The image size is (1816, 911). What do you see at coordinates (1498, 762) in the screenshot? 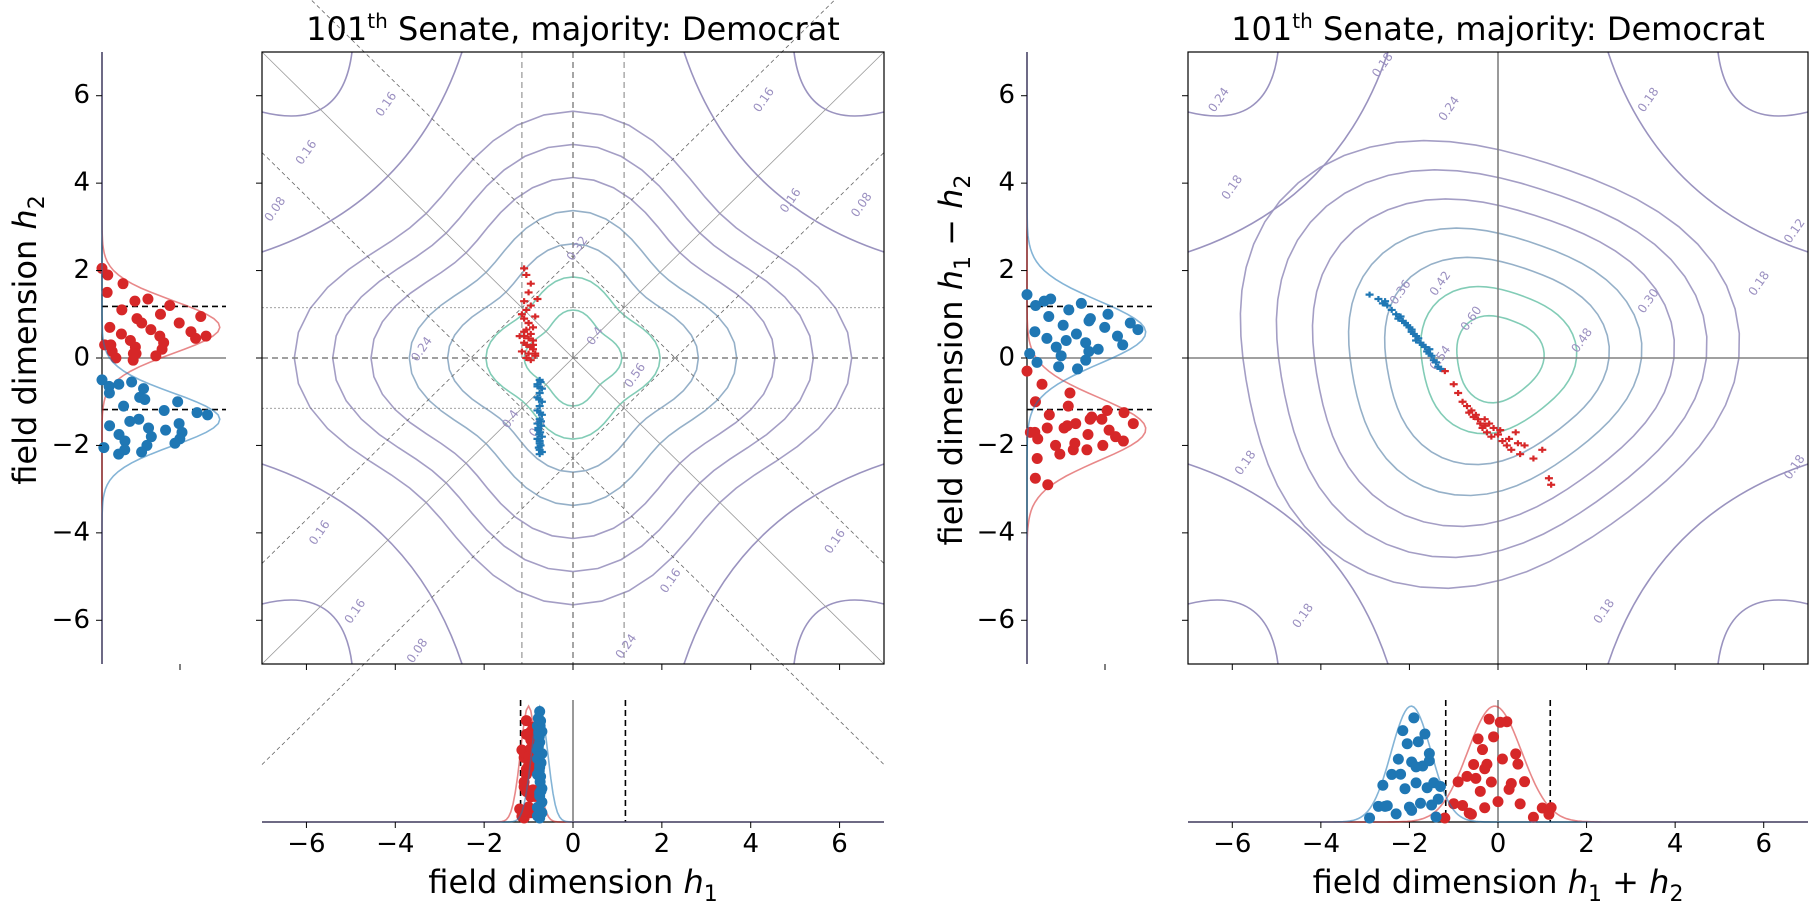
I see `bottom-marginal` at bounding box center [1498, 762].